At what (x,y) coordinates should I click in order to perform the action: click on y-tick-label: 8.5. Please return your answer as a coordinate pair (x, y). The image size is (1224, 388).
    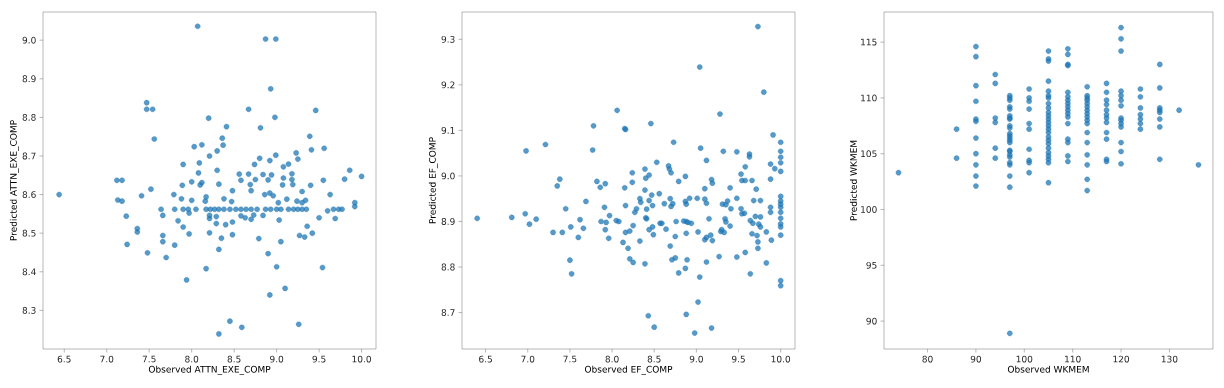
    Looking at the image, I should click on (29, 233).